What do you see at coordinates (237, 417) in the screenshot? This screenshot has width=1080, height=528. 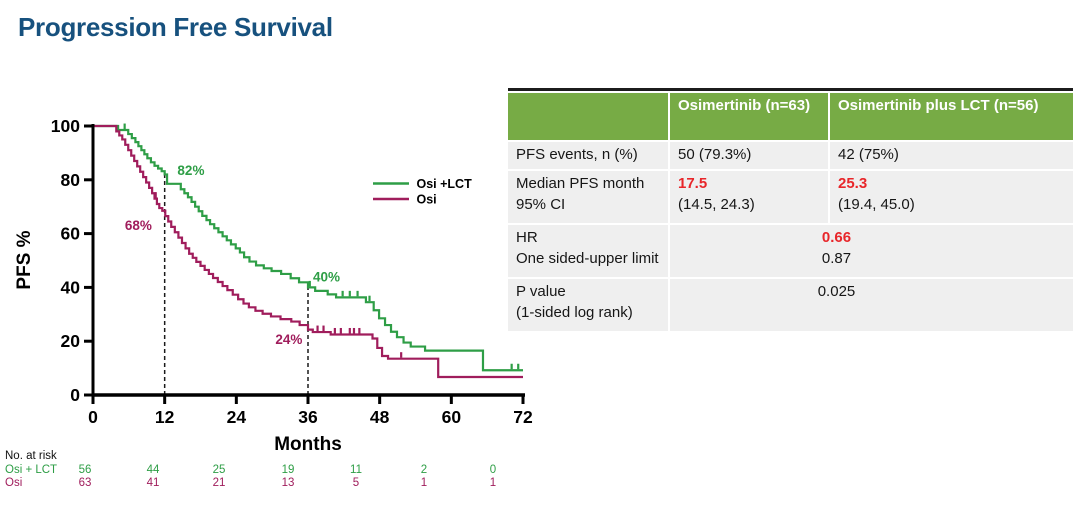 I see `x-tick-label: 24` at bounding box center [237, 417].